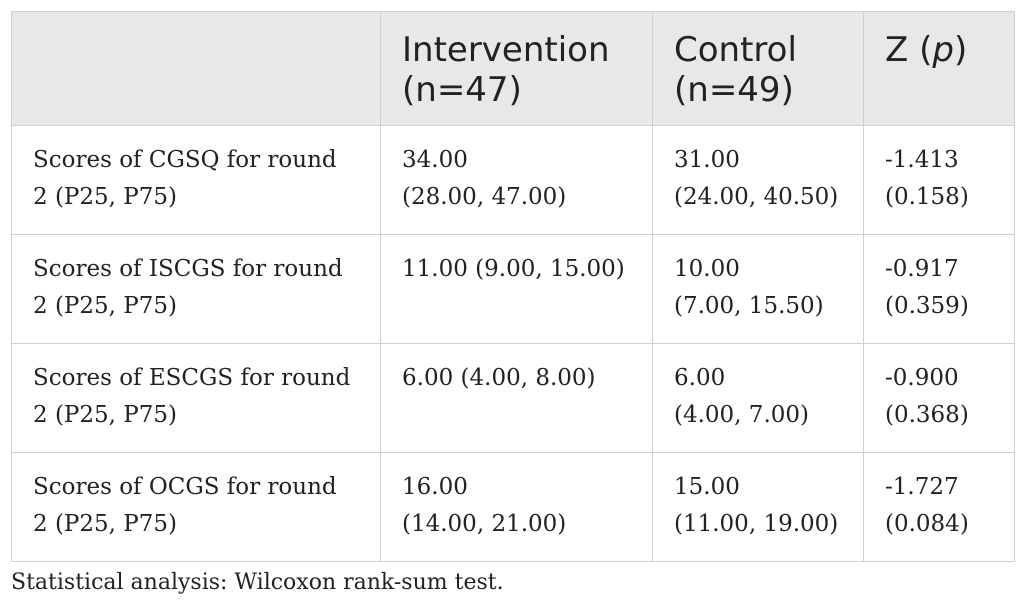  Describe the element at coordinates (922, 487) in the screenshot. I see `z-value: -1.727` at that location.